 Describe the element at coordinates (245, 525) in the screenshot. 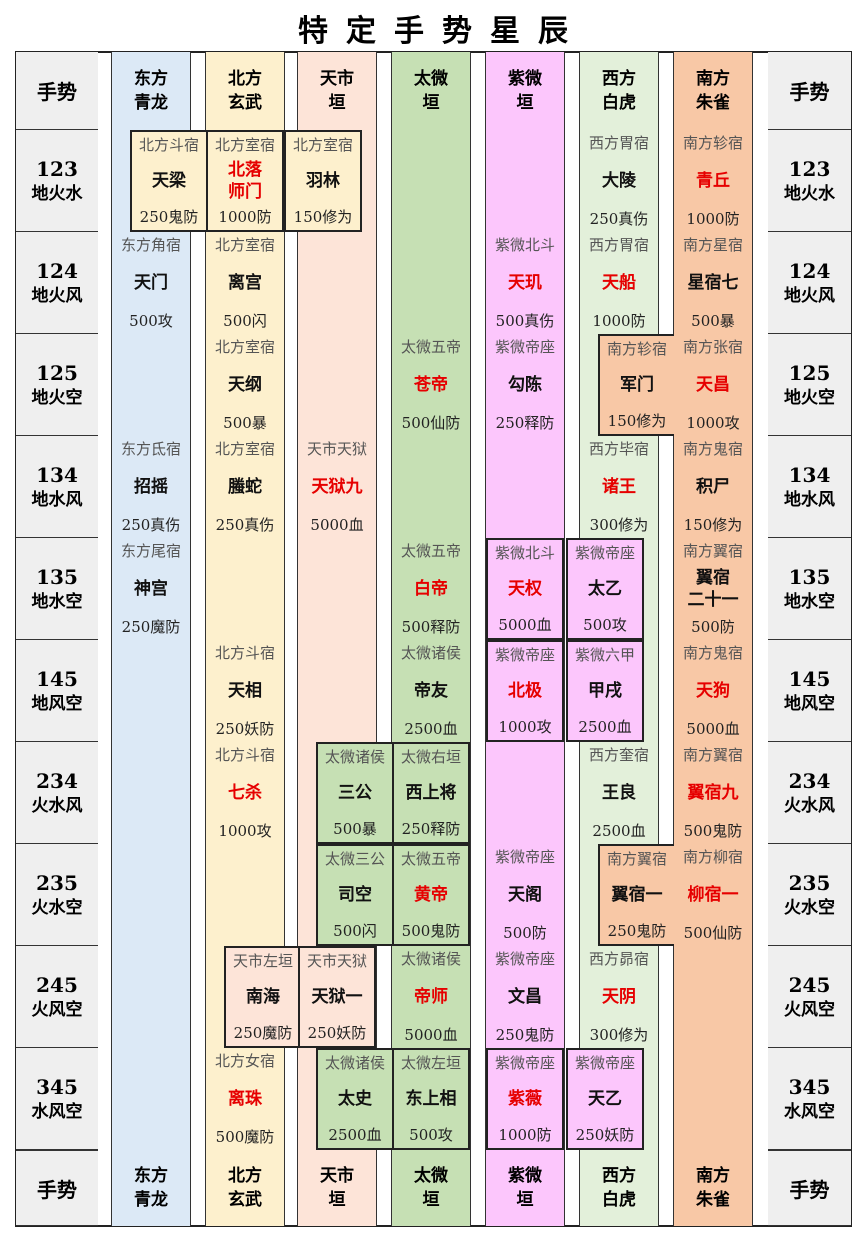

I see `entry-stat: 250真伤` at that location.